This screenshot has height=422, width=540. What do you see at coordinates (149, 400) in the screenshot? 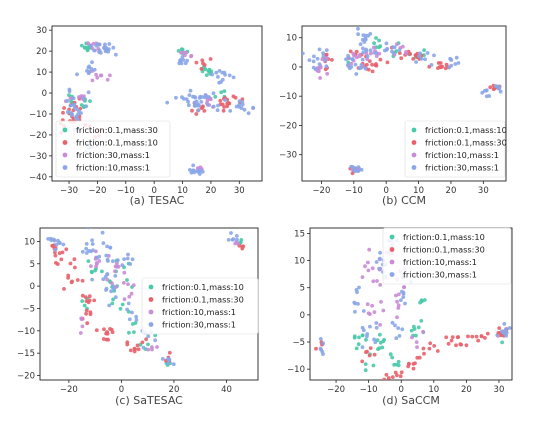
I see `subplot-caption: (c) SaTESAC` at bounding box center [149, 400].